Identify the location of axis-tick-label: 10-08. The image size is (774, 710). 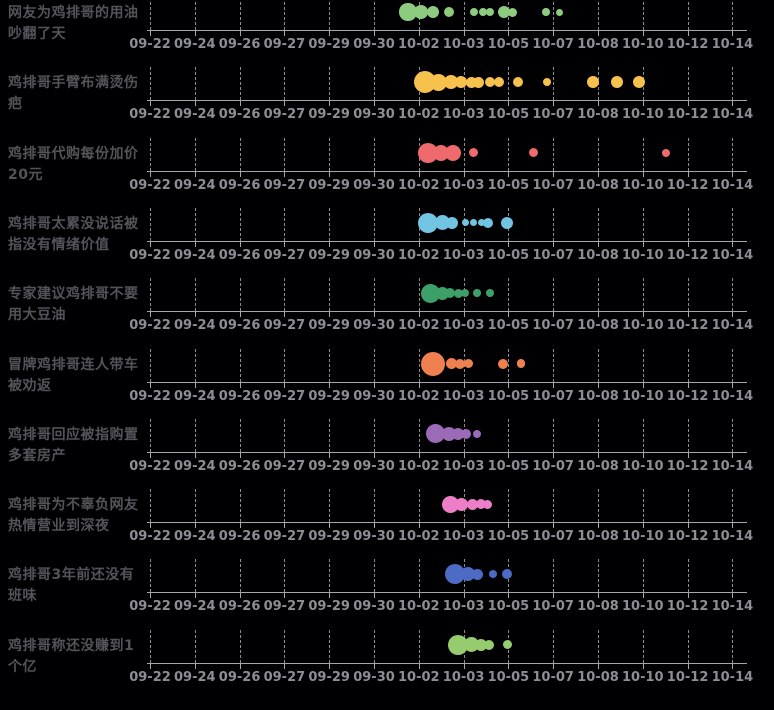
(598, 466).